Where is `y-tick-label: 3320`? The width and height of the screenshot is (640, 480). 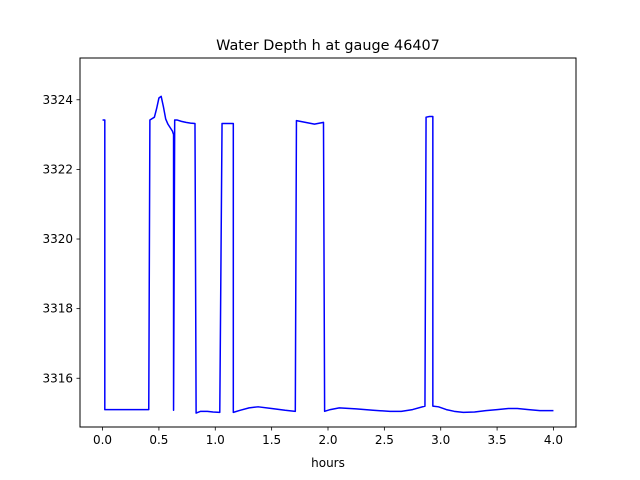
y-tick-label: 3320 is located at coordinates (57, 239).